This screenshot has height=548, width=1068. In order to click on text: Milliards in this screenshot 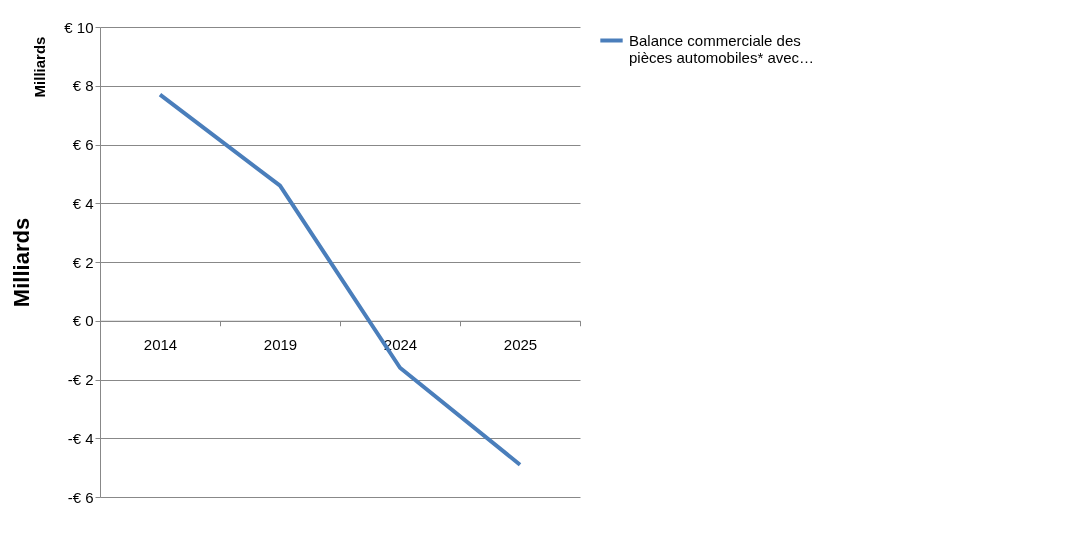, I will do `click(39, 67)`.